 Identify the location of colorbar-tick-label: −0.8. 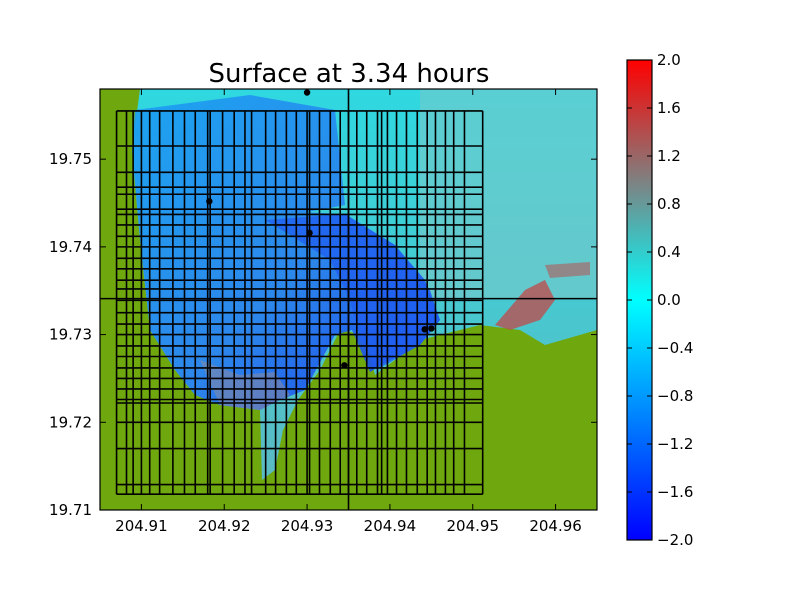
(675, 396).